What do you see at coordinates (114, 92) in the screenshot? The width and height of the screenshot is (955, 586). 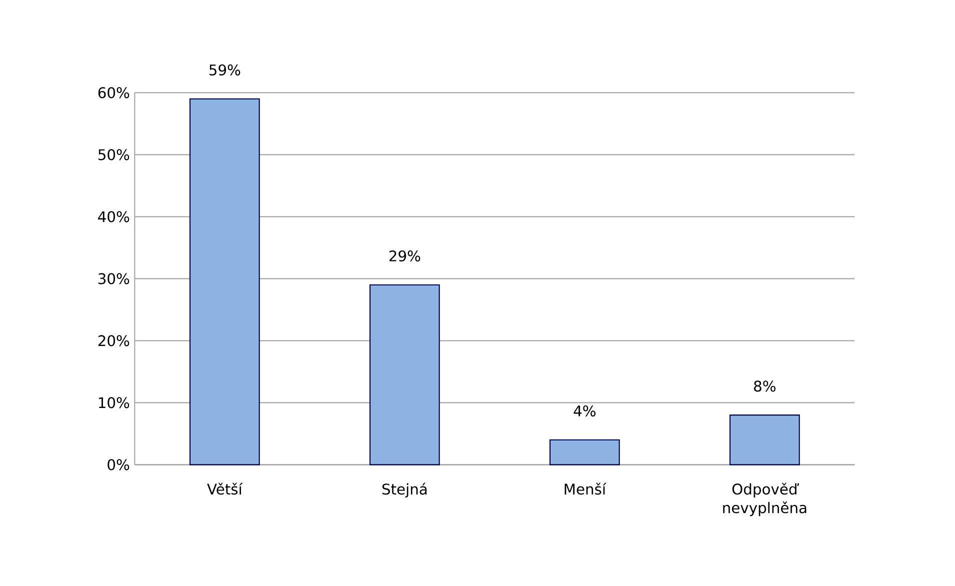 I see `y-tick-label: 60%` at bounding box center [114, 92].